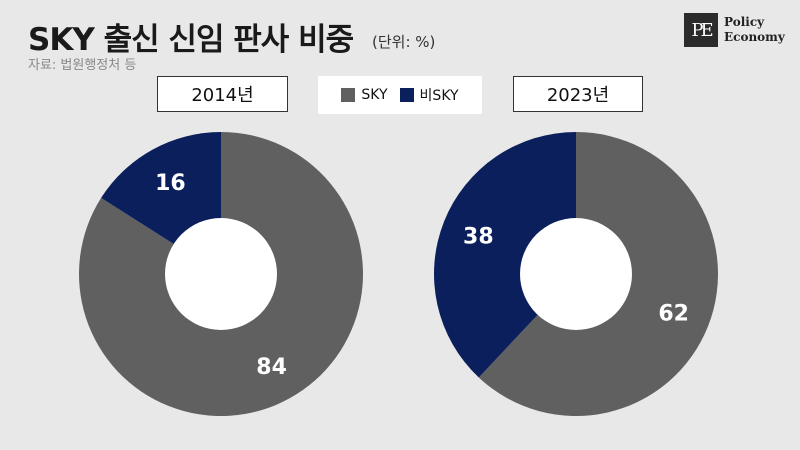  I want to click on data-label-2023-sky: 62, so click(673, 314).